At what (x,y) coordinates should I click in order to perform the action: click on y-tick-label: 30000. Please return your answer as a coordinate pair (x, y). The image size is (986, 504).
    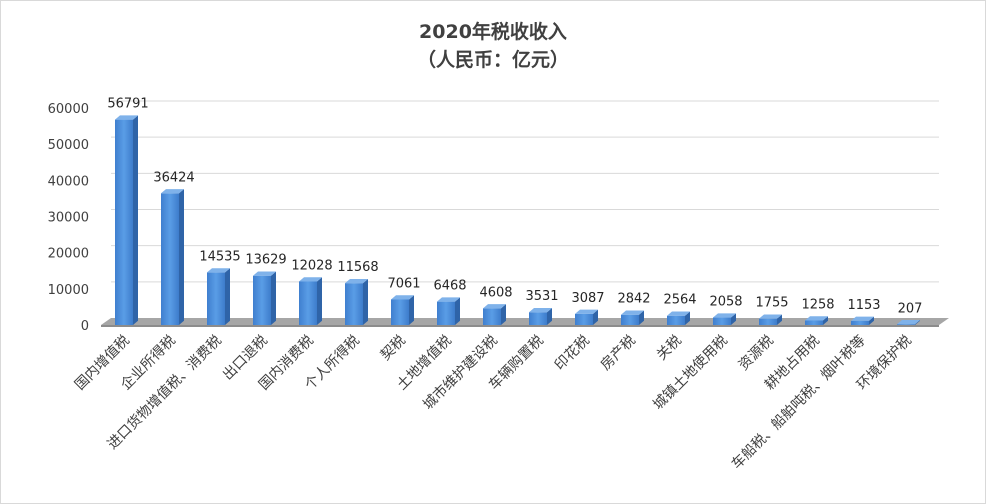
    Looking at the image, I should click on (68, 218).